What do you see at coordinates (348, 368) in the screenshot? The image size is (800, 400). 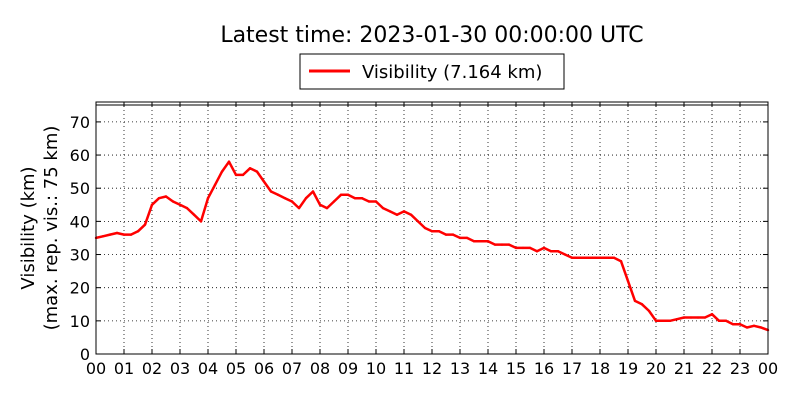 I see `x-tick-label: 09` at bounding box center [348, 368].